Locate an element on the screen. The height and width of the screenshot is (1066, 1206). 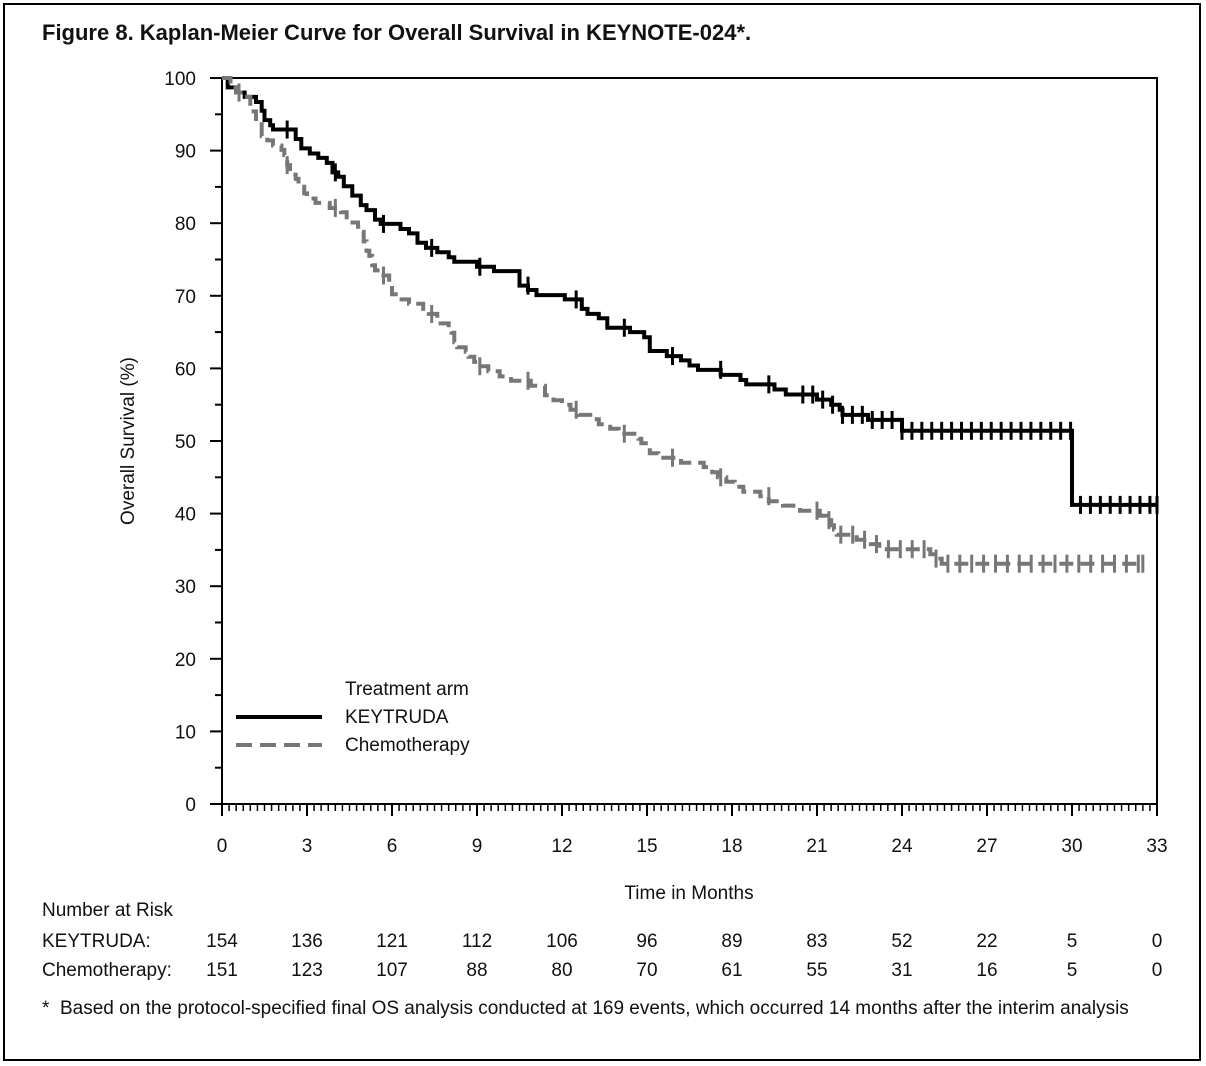
y-tick-label: 30 is located at coordinates (185, 587).